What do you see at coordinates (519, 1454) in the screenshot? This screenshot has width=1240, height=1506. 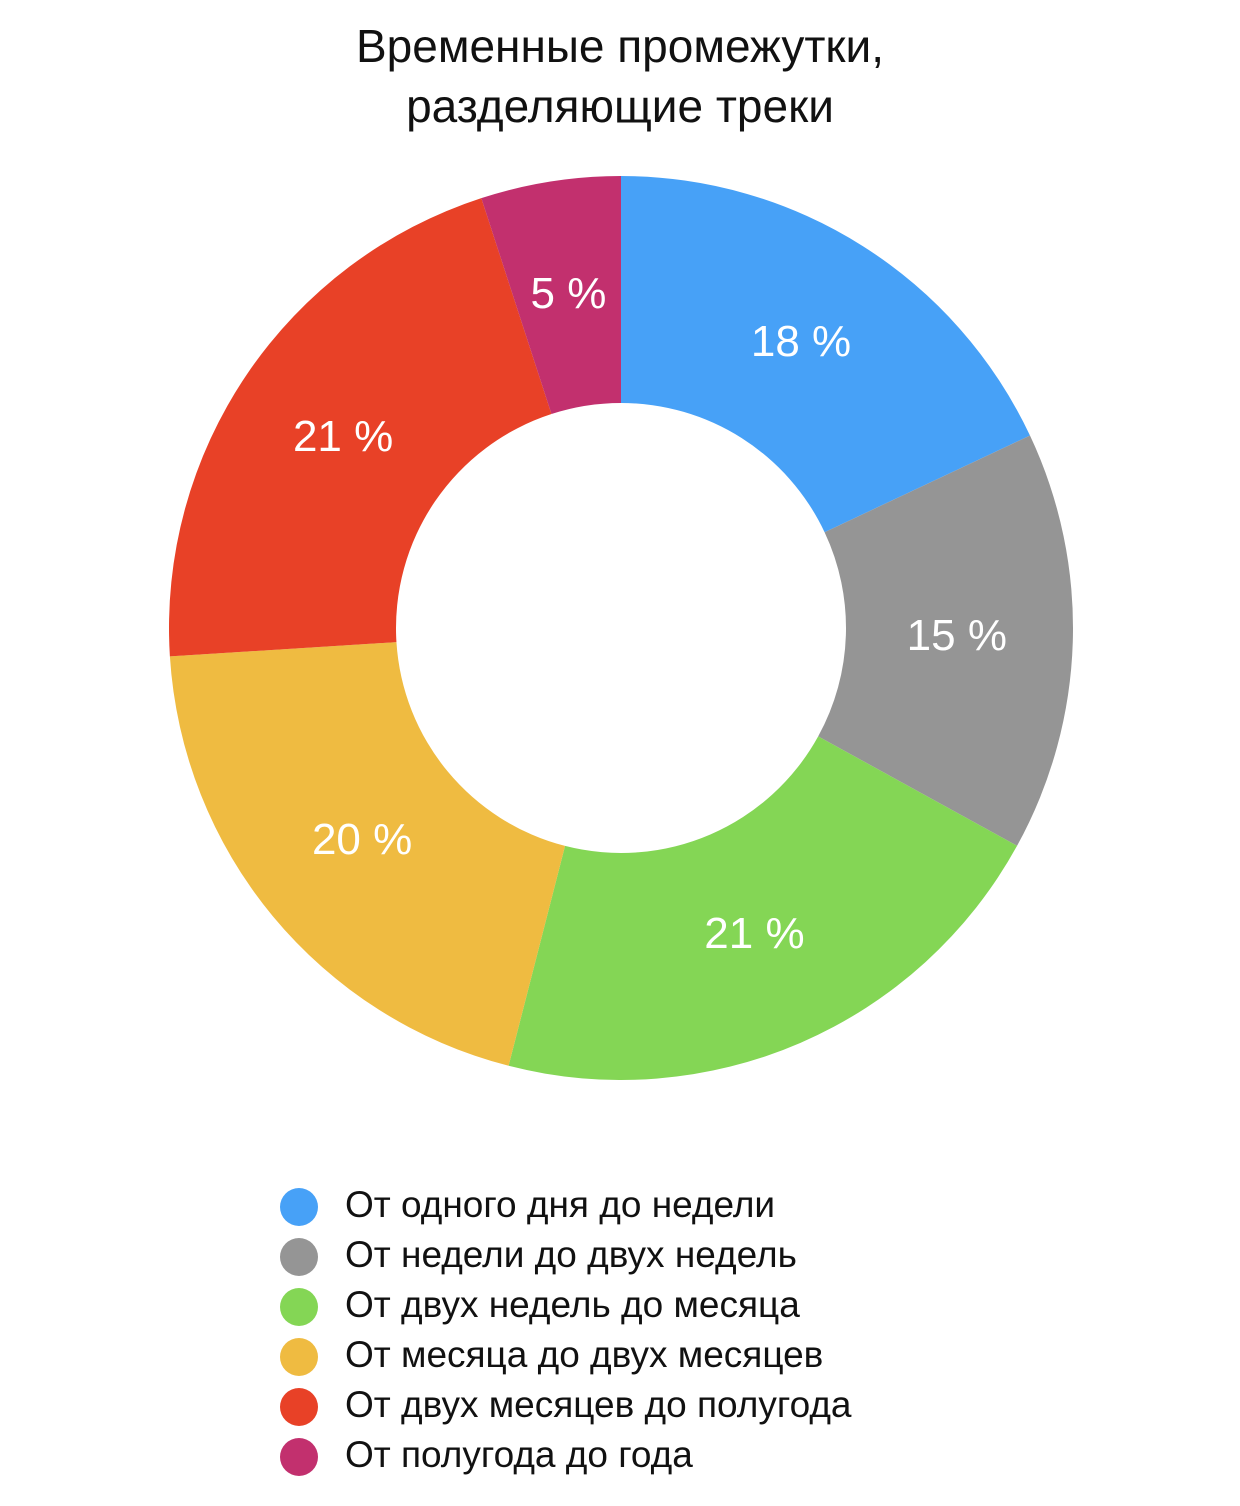 I see `legend-label: От полугода до года` at bounding box center [519, 1454].